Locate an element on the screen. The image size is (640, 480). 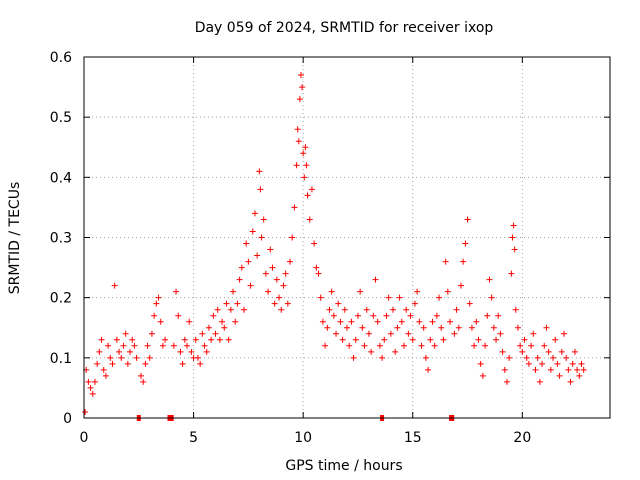
y-tick-label: 0.4 is located at coordinates (61, 178).